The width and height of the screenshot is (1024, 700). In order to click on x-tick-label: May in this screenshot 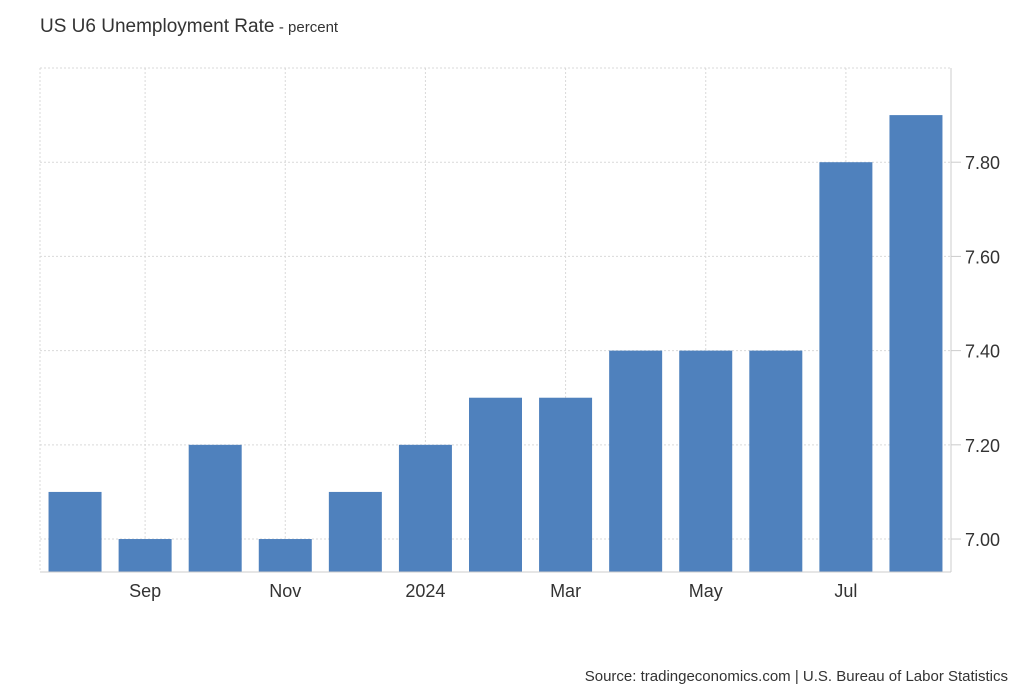, I will do `click(706, 591)`.